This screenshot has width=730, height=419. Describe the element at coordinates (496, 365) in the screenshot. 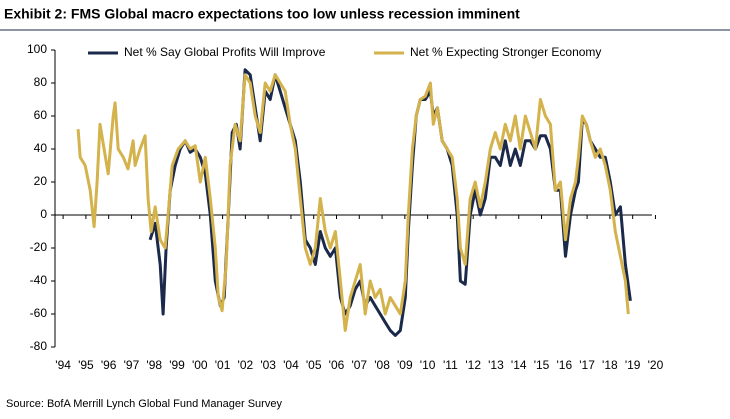

I see `x-tick-label: '13` at that location.